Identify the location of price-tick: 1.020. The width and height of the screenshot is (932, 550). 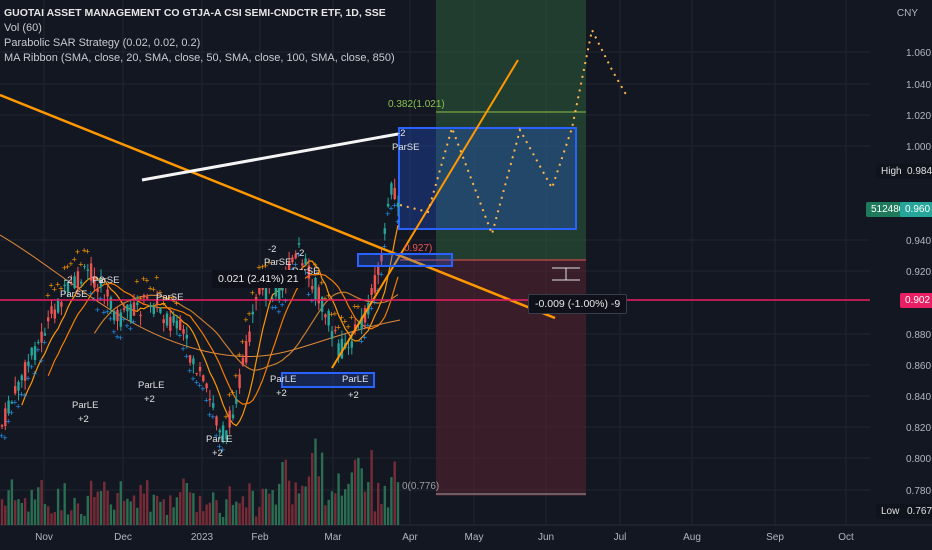
(918, 116).